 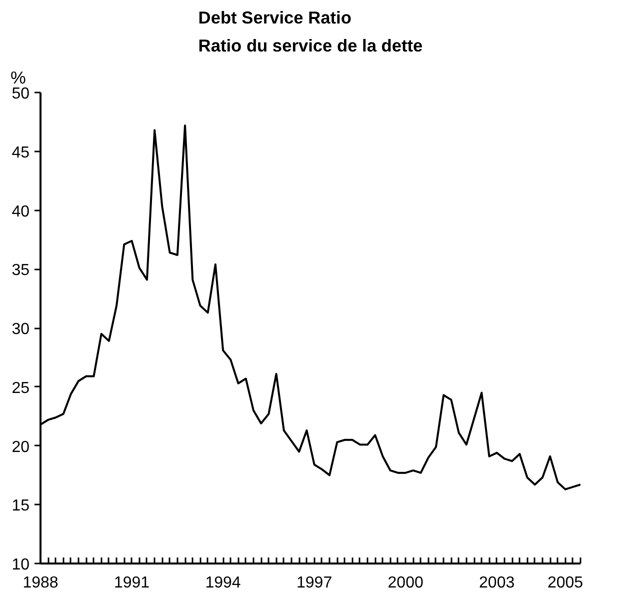 What do you see at coordinates (21, 565) in the screenshot?
I see `y-tick-label: 10` at bounding box center [21, 565].